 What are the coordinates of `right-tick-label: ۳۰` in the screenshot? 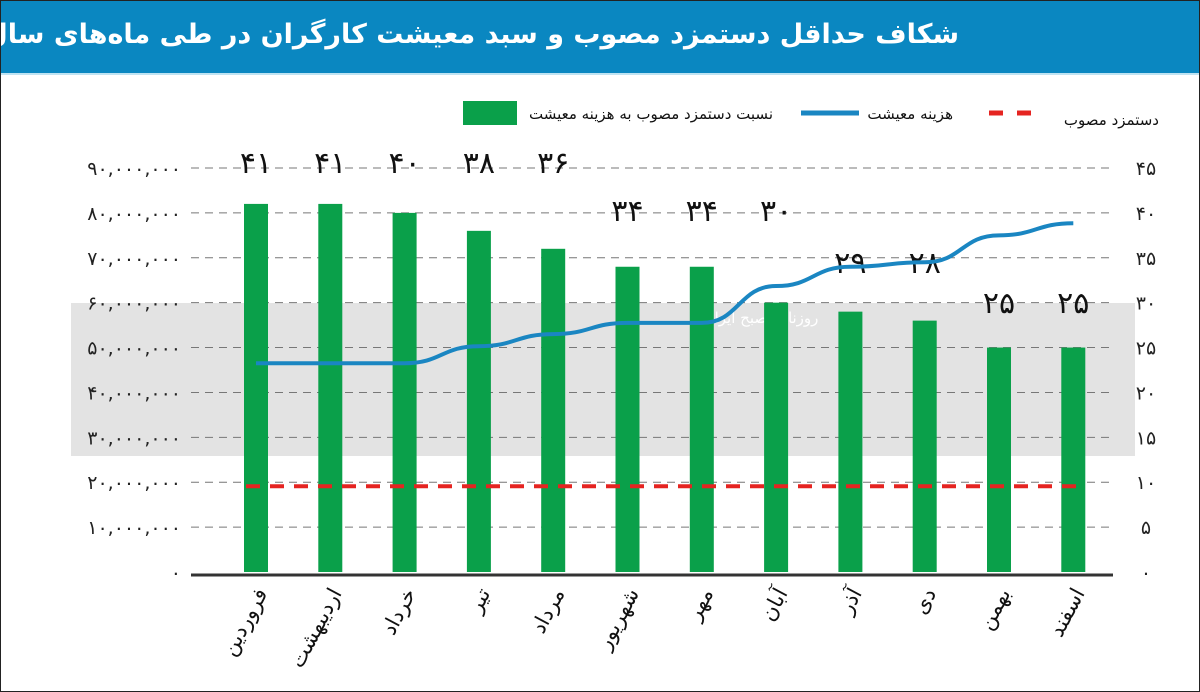 It's located at (1146, 304).